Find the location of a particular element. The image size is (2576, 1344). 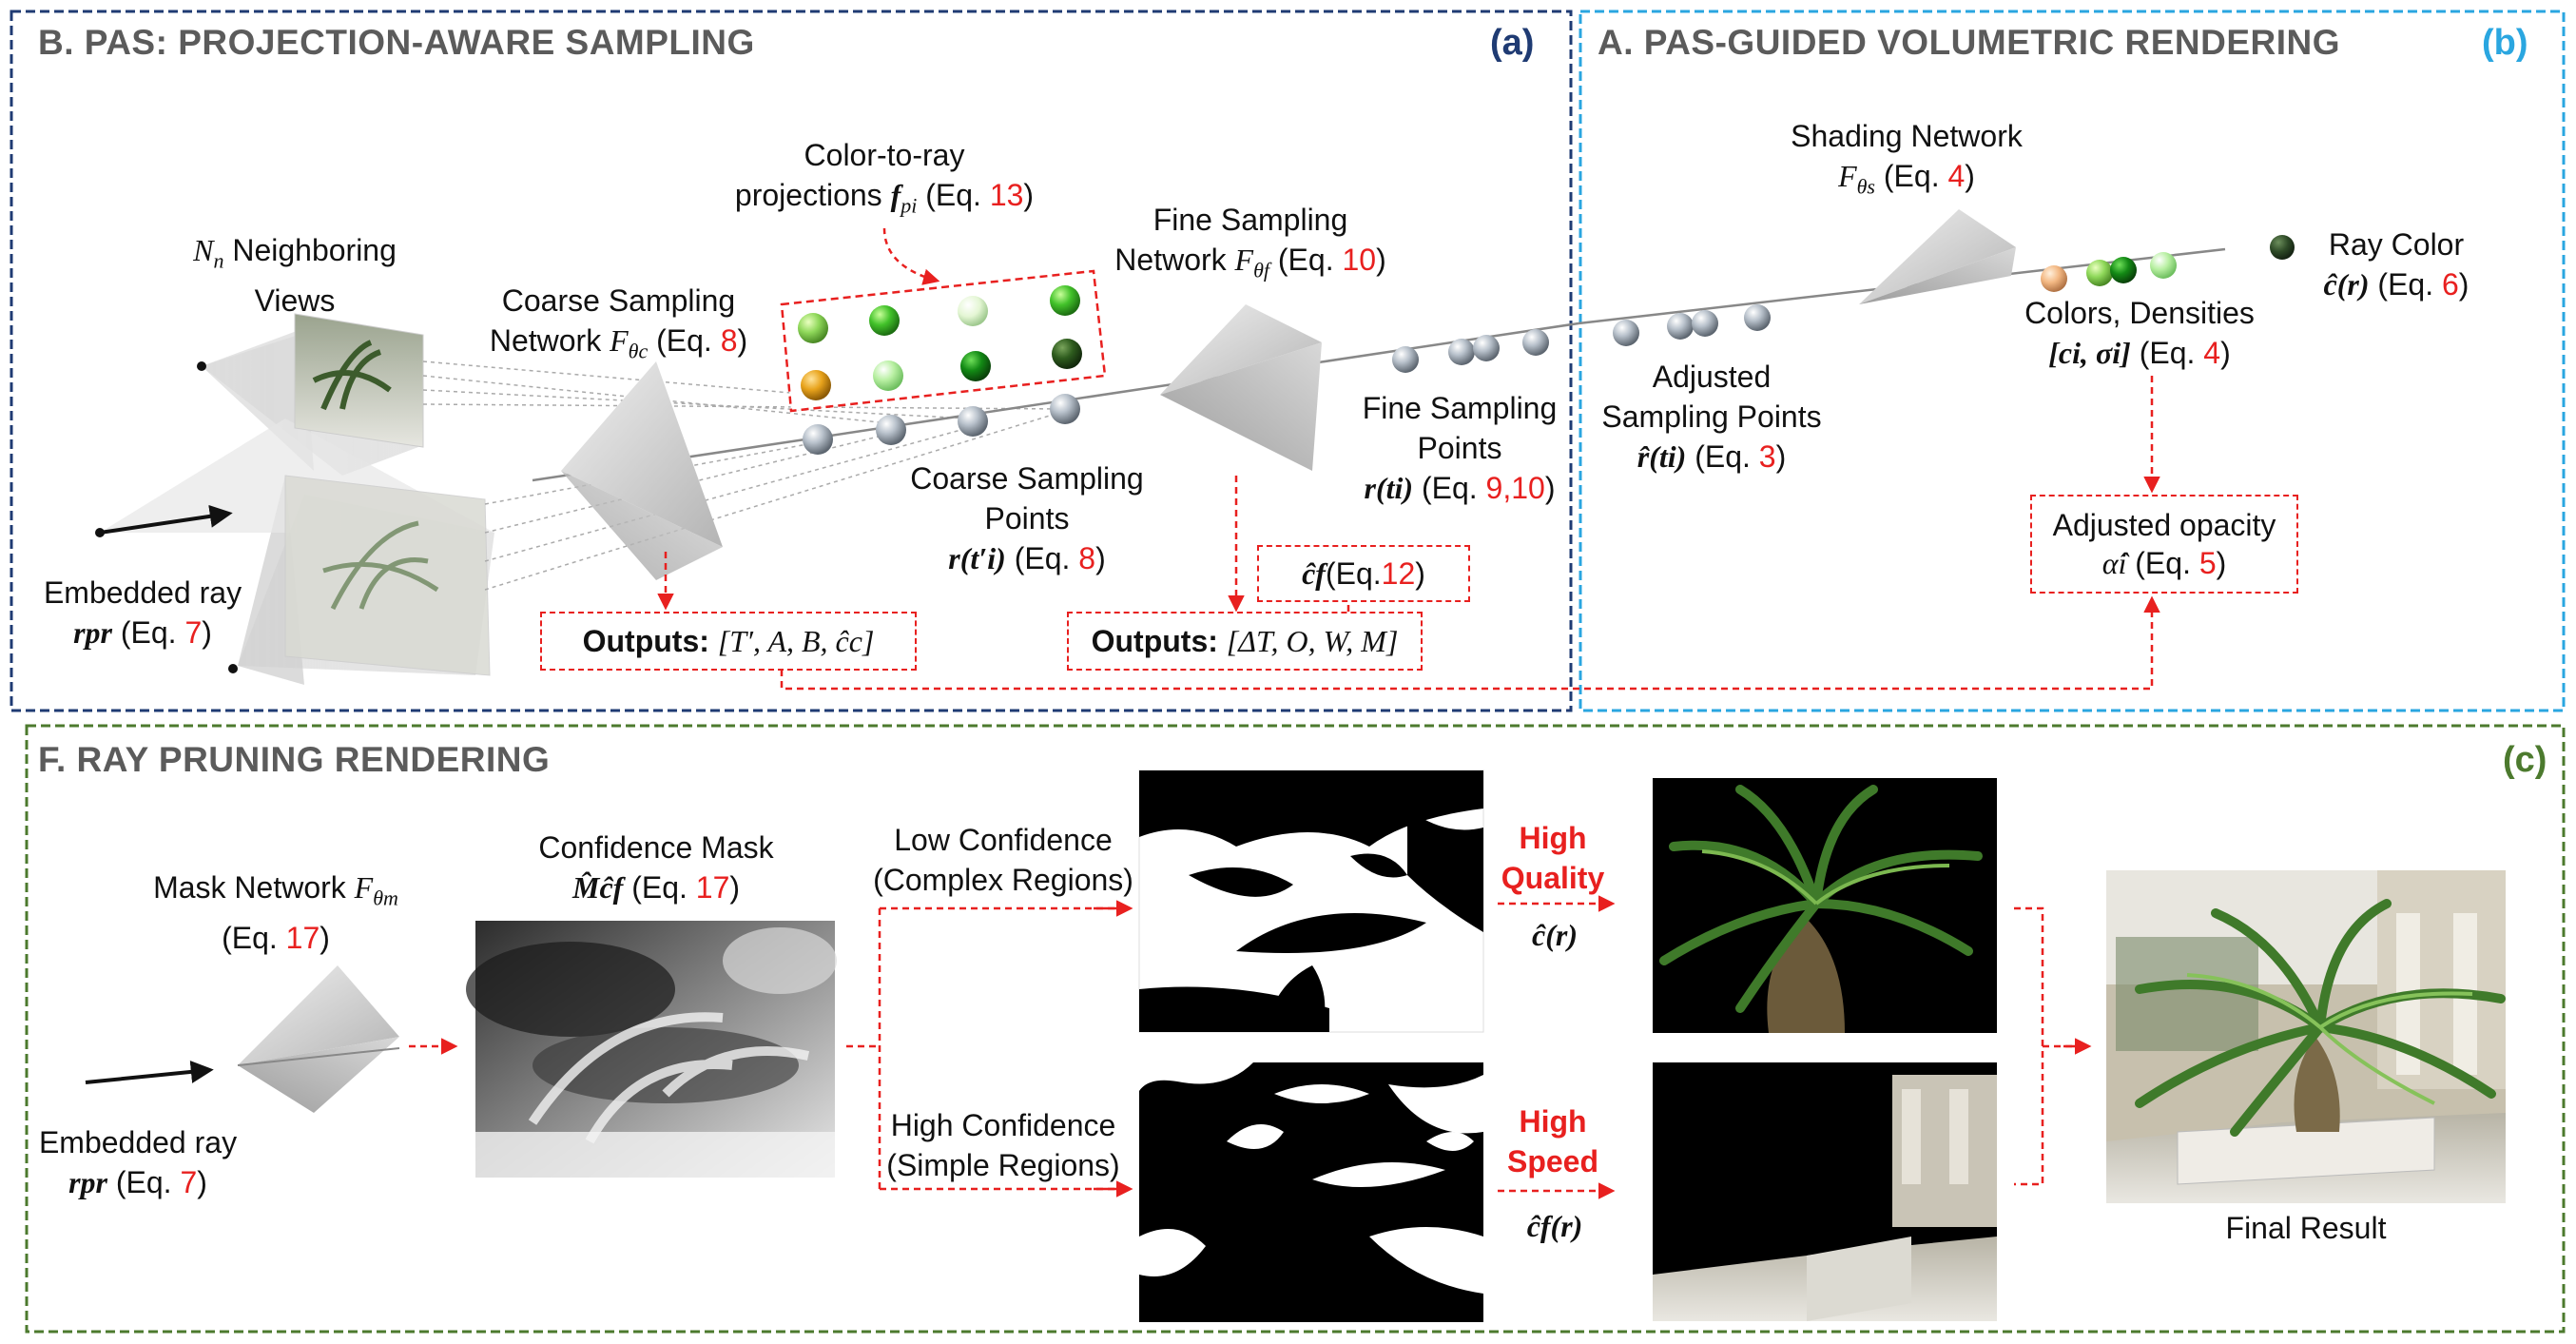

mask-ray is located at coordinates (318, 1056).